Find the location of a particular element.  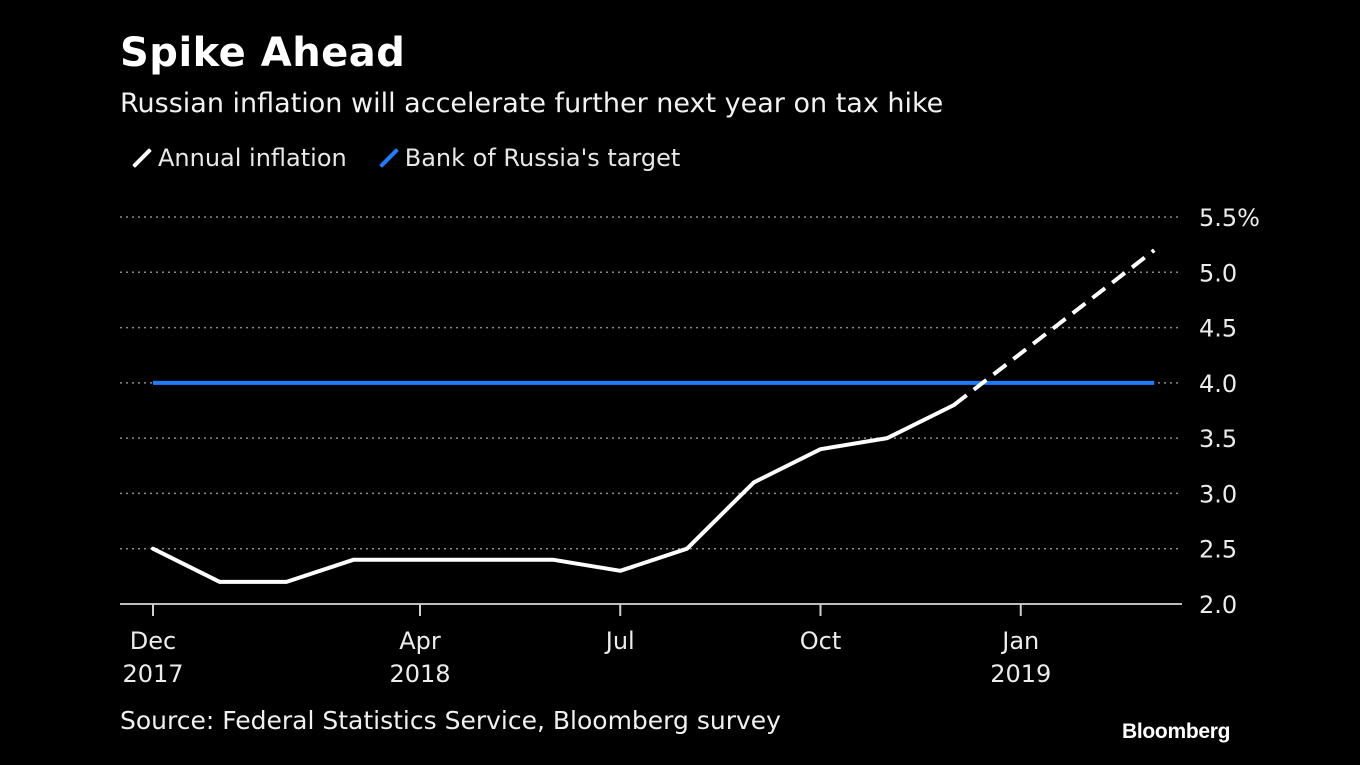

y-tick-label: 4.5 is located at coordinates (1218, 329).